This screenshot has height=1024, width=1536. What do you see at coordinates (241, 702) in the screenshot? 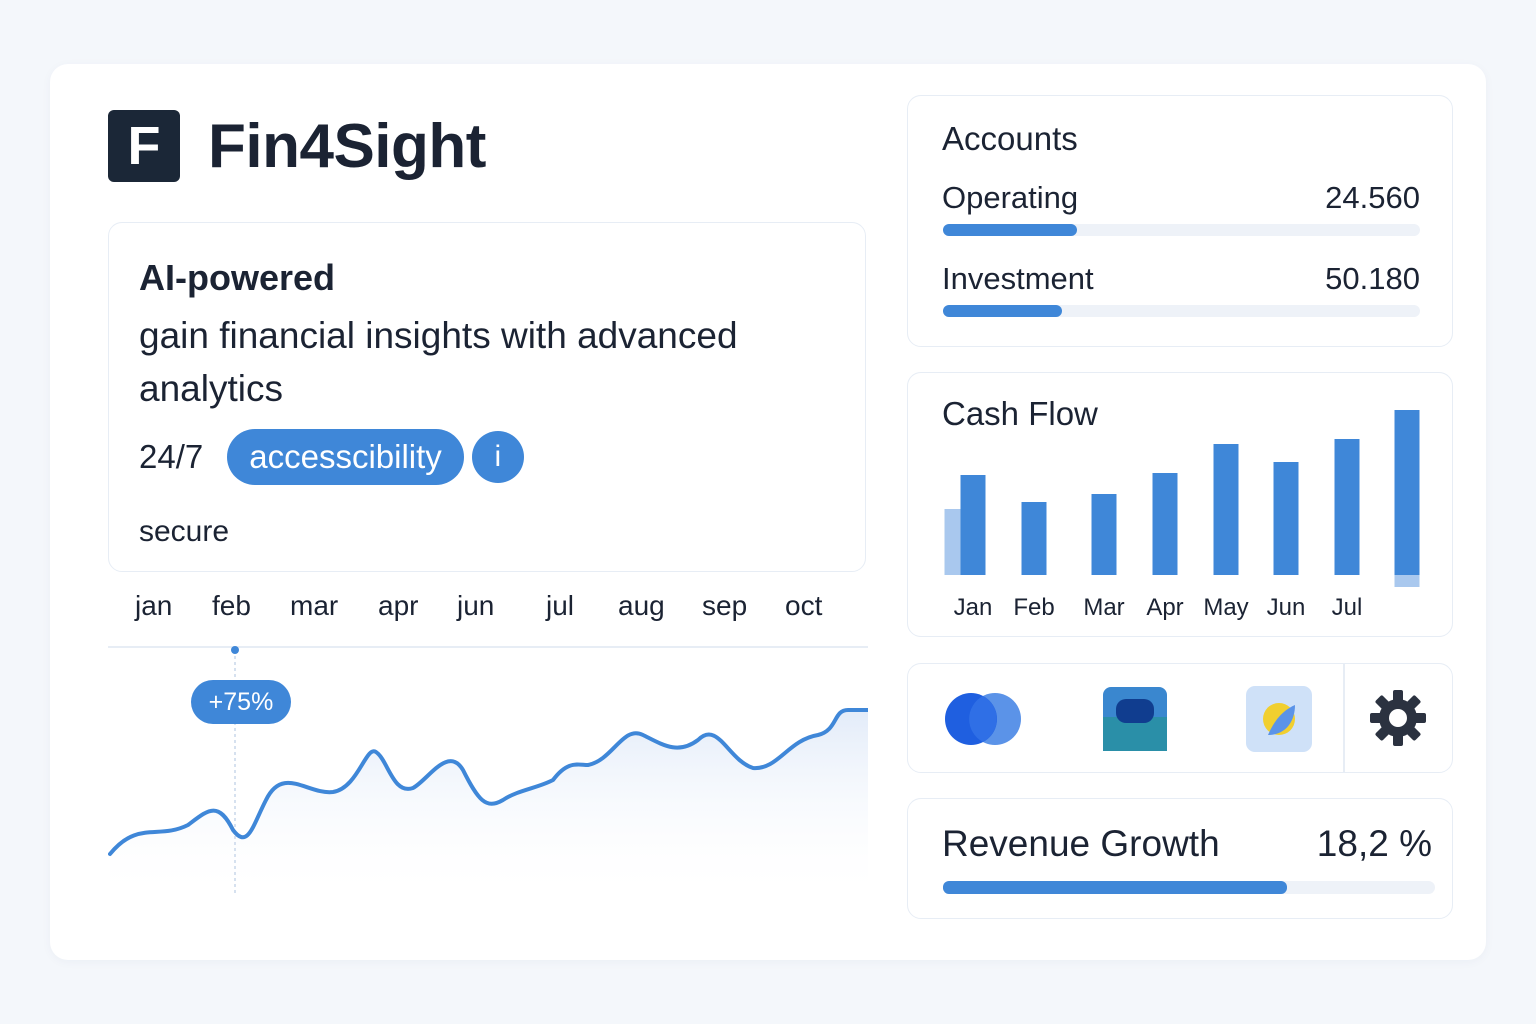
I see `growth-badge: +75%` at bounding box center [241, 702].